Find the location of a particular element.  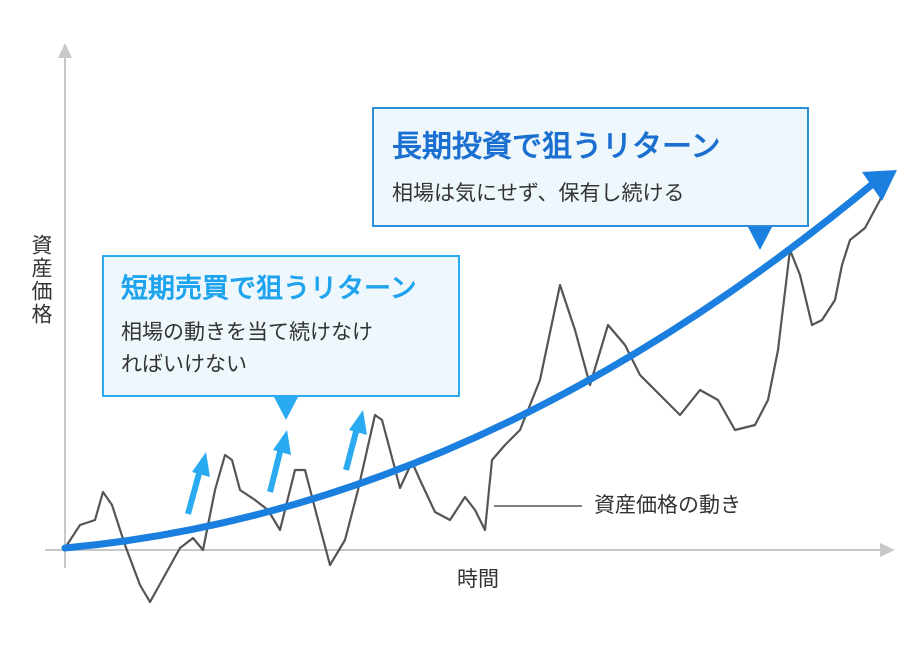

short-term-box is located at coordinates (281, 326).